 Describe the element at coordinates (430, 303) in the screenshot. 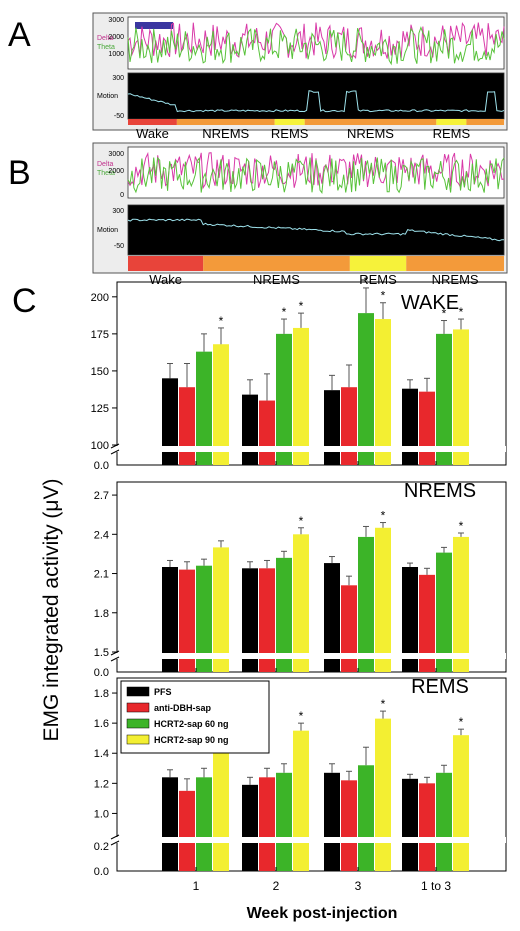

I see `subplot-wake-title: WAKE` at that location.